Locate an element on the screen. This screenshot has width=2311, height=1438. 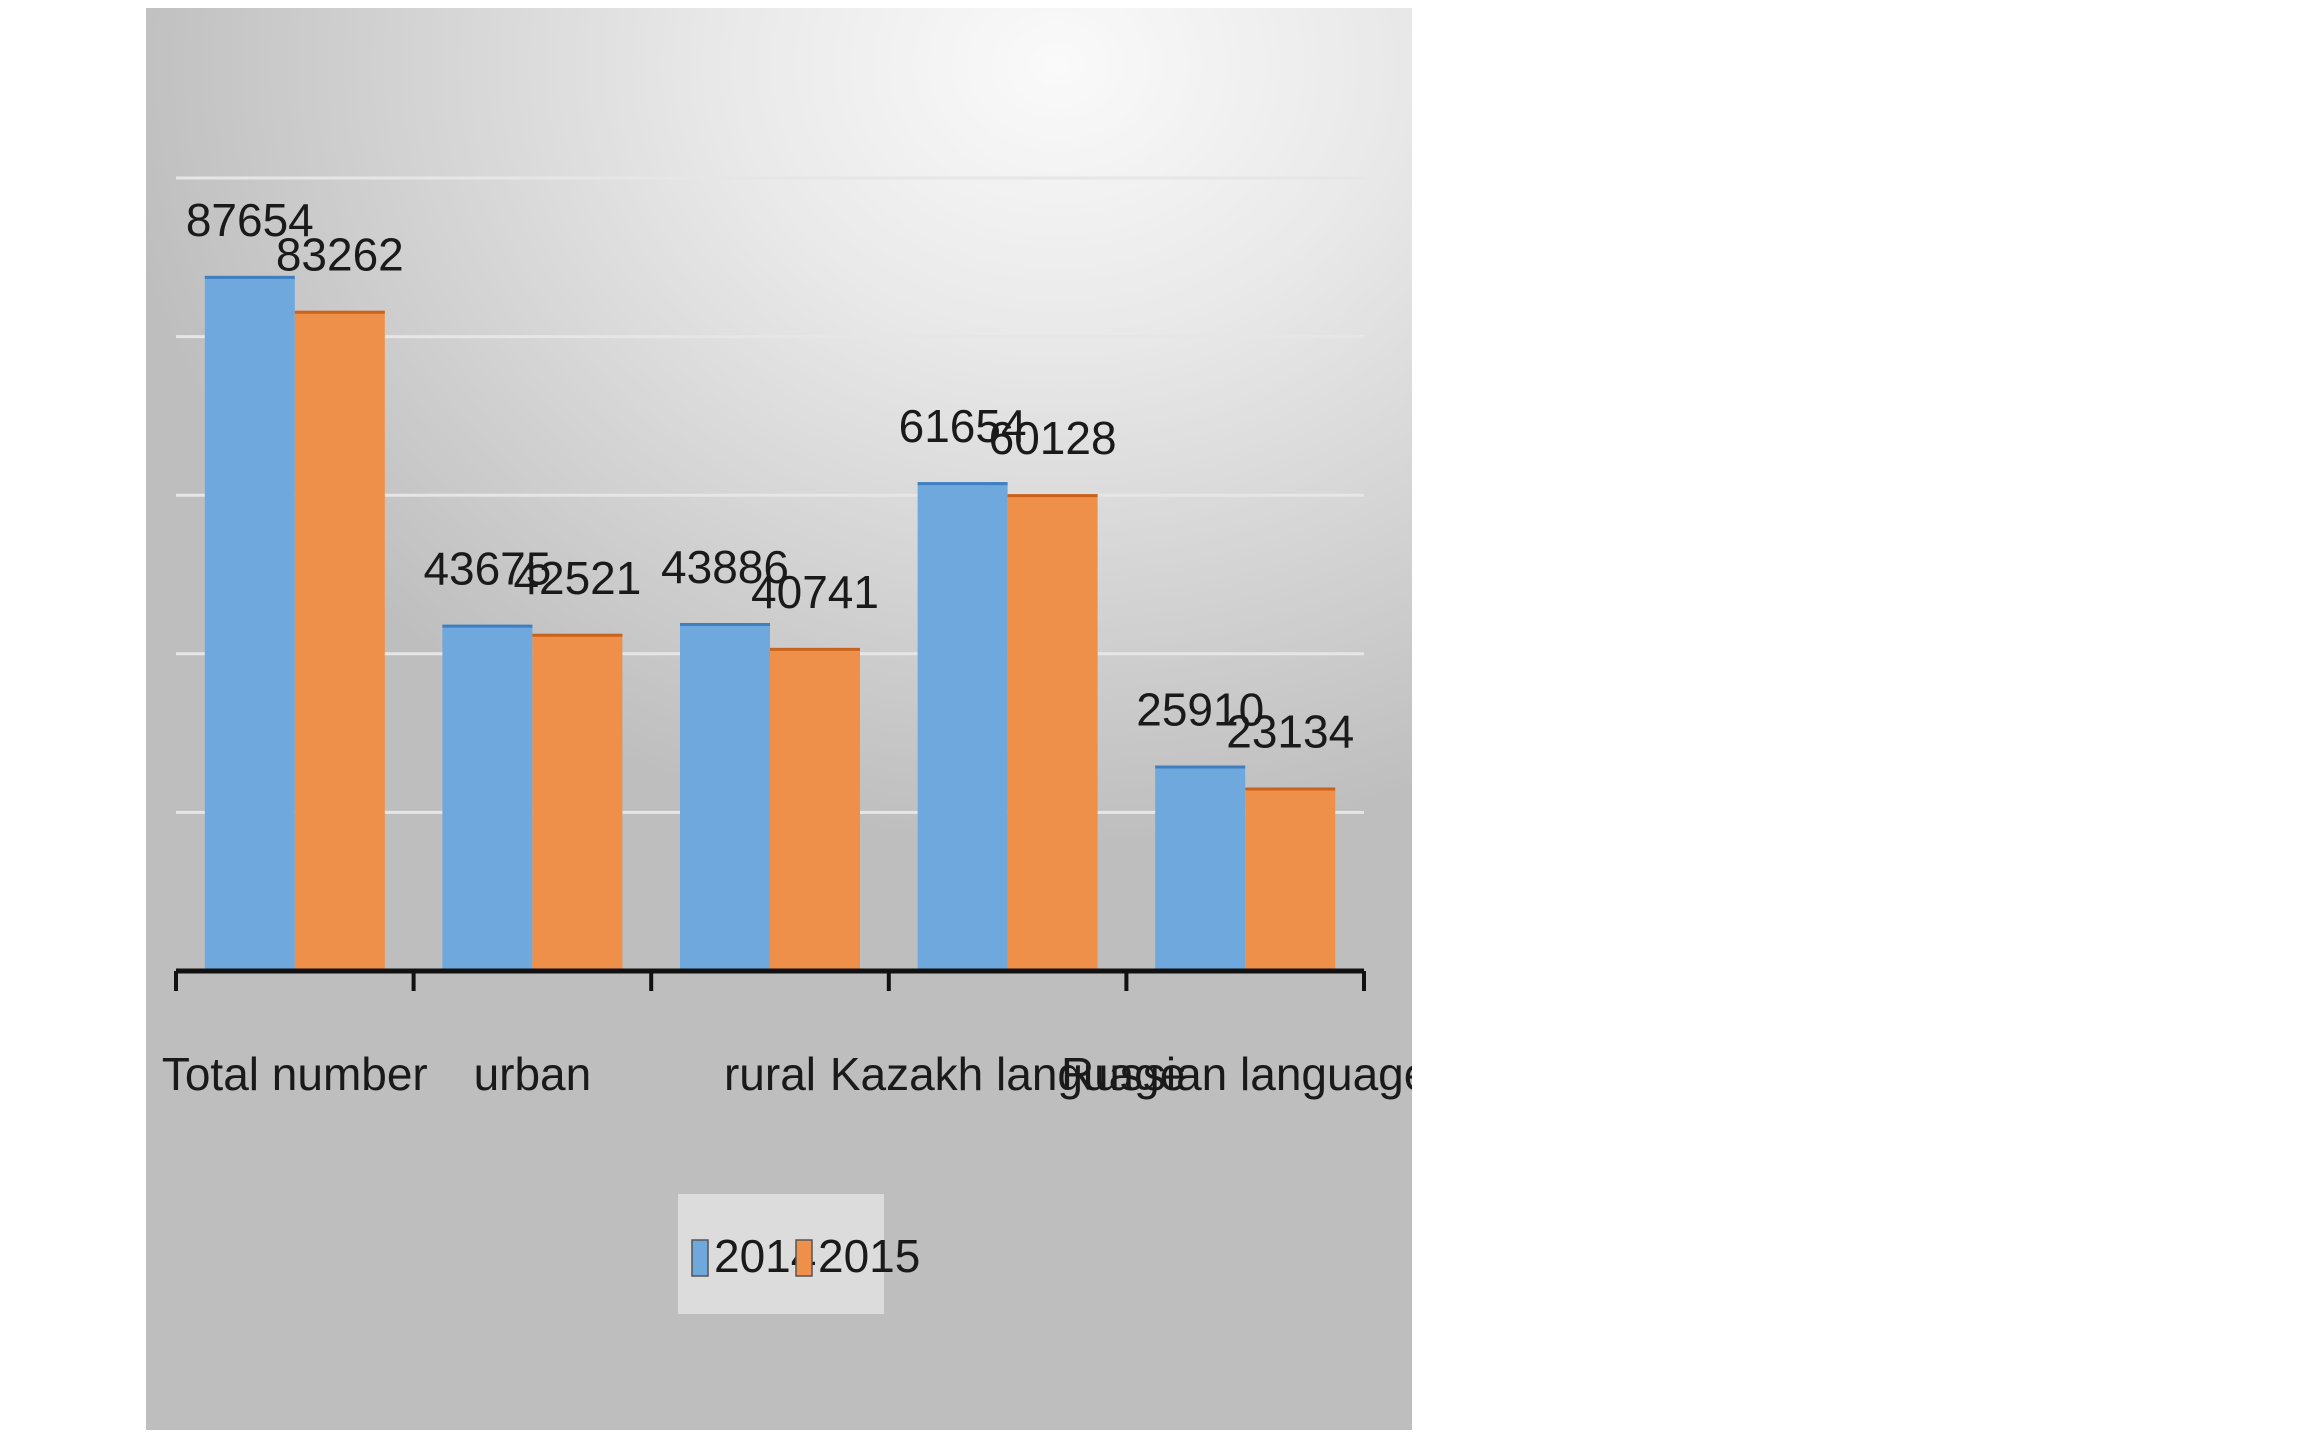
category-label: urban is located at coordinates (533, 1074).